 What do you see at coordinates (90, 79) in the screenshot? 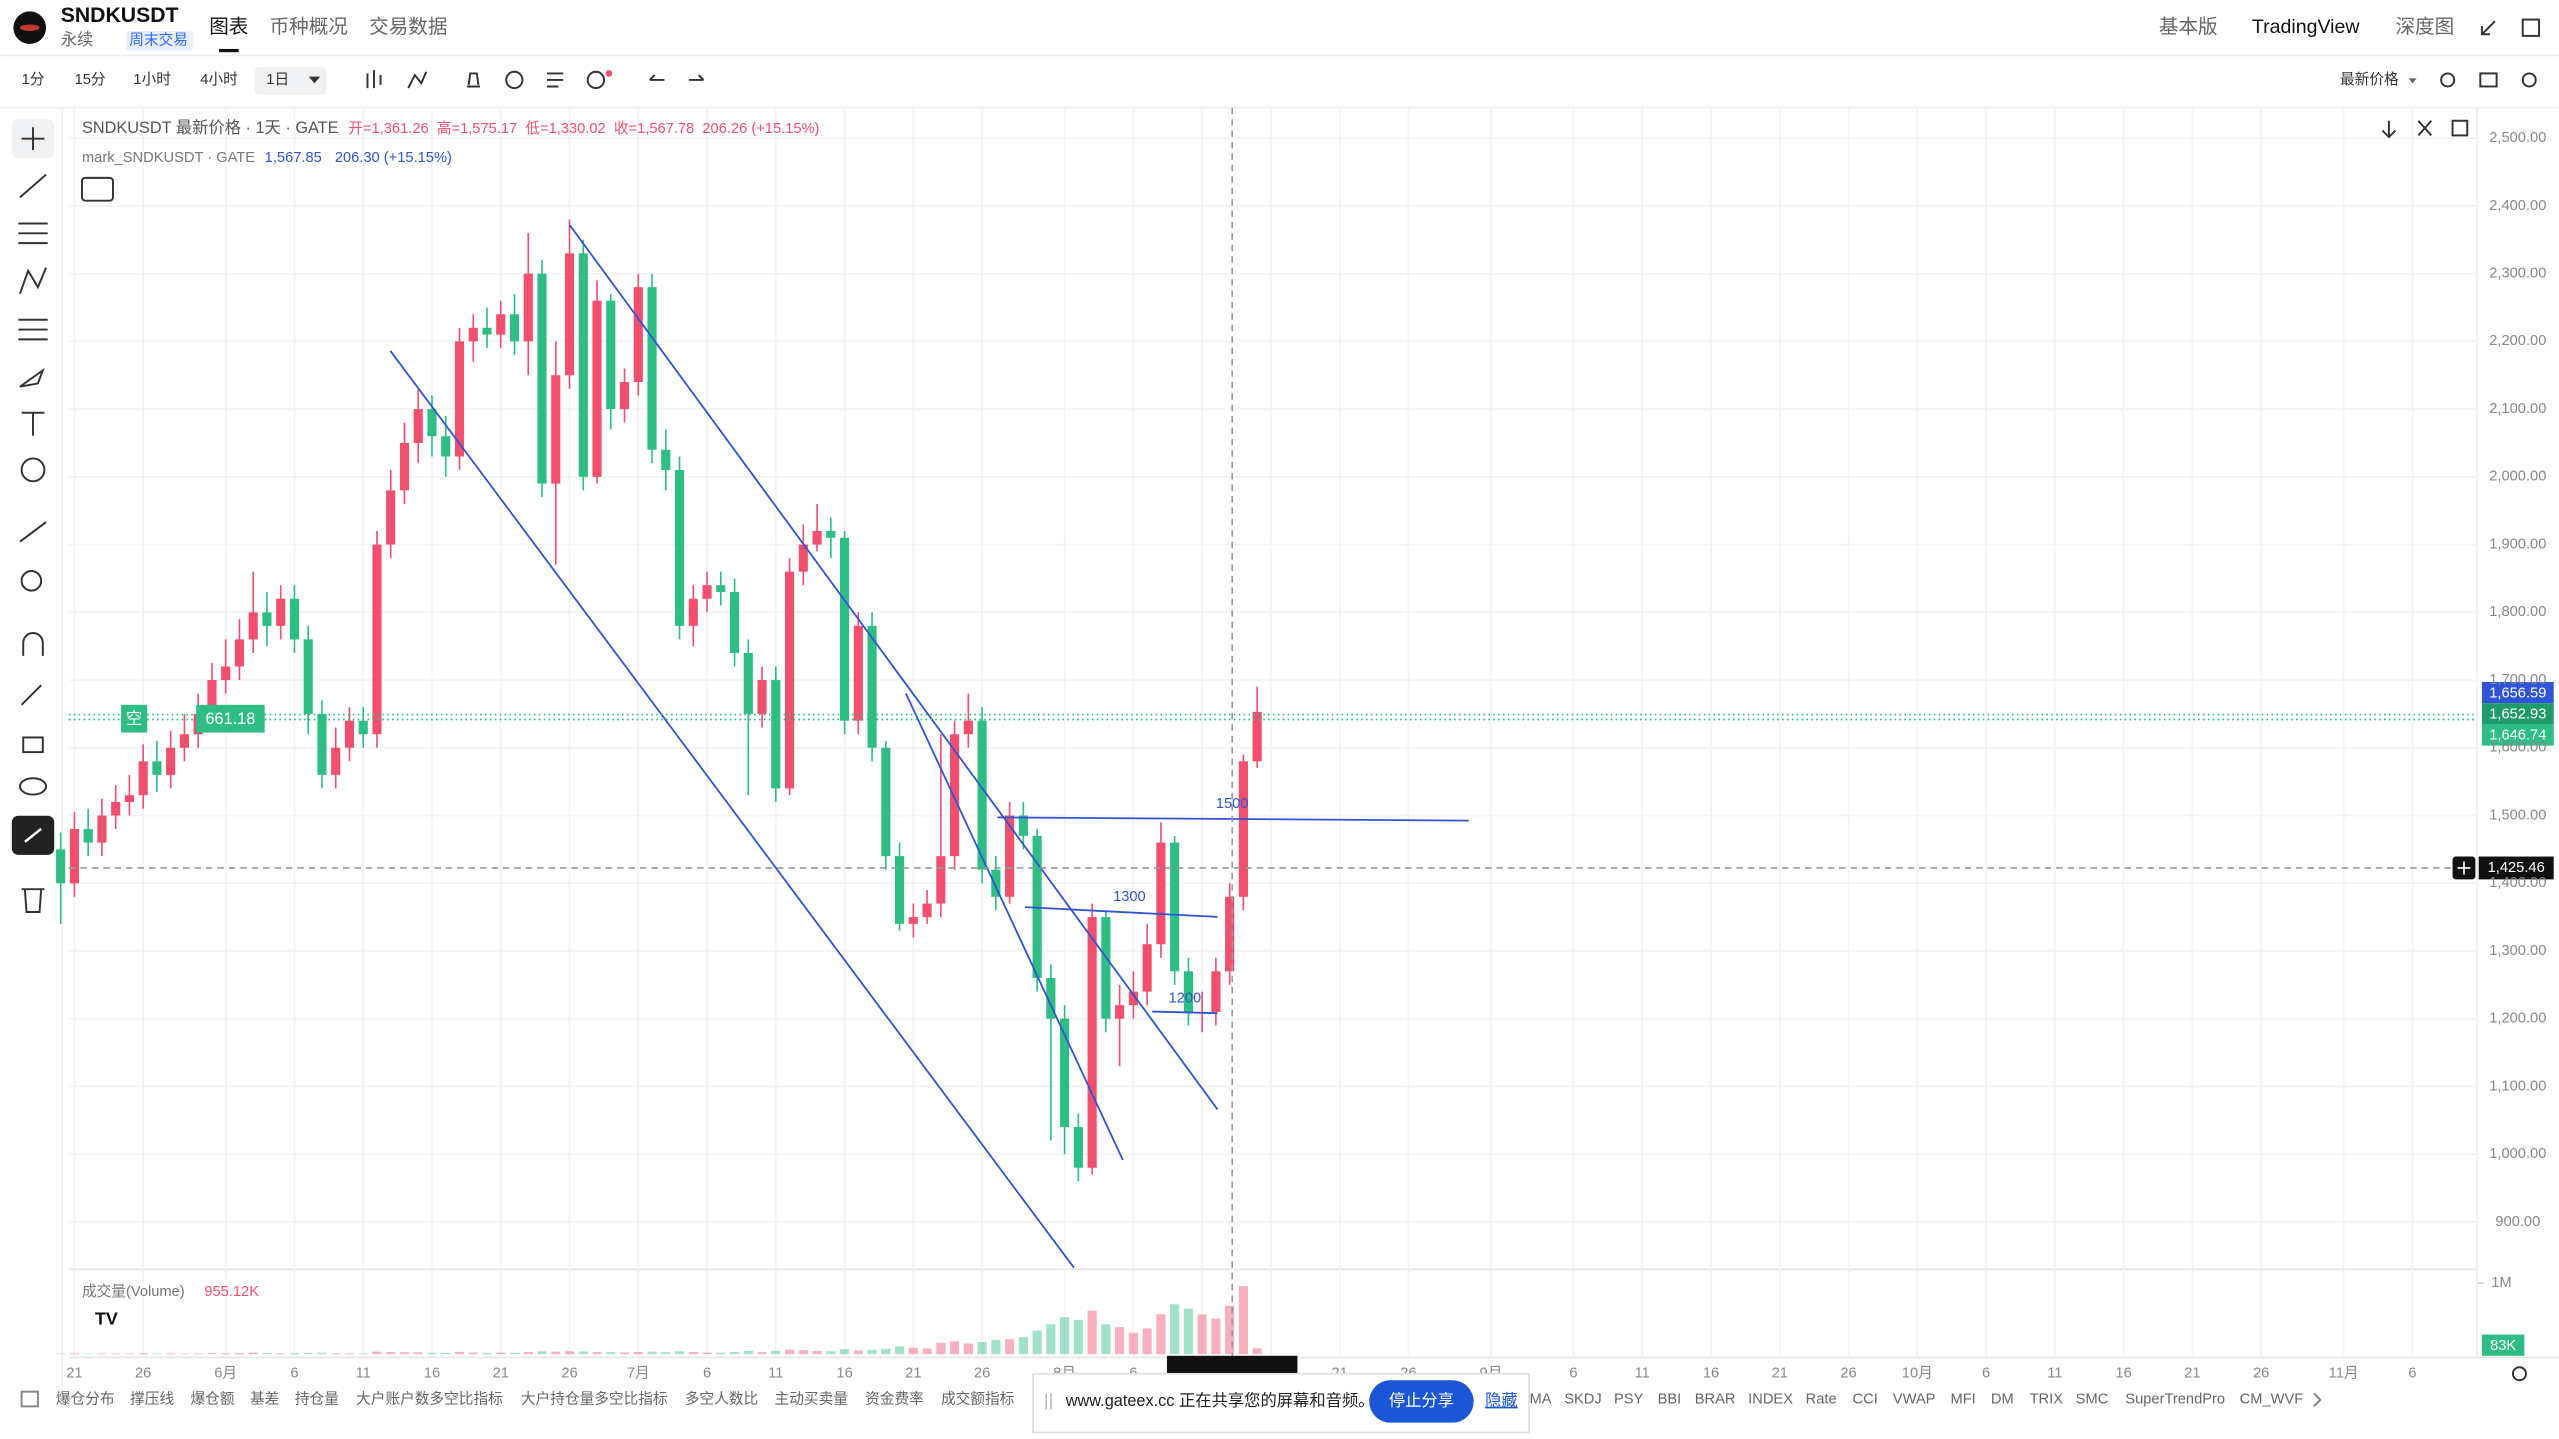
I see `interval: 15分` at bounding box center [90, 79].